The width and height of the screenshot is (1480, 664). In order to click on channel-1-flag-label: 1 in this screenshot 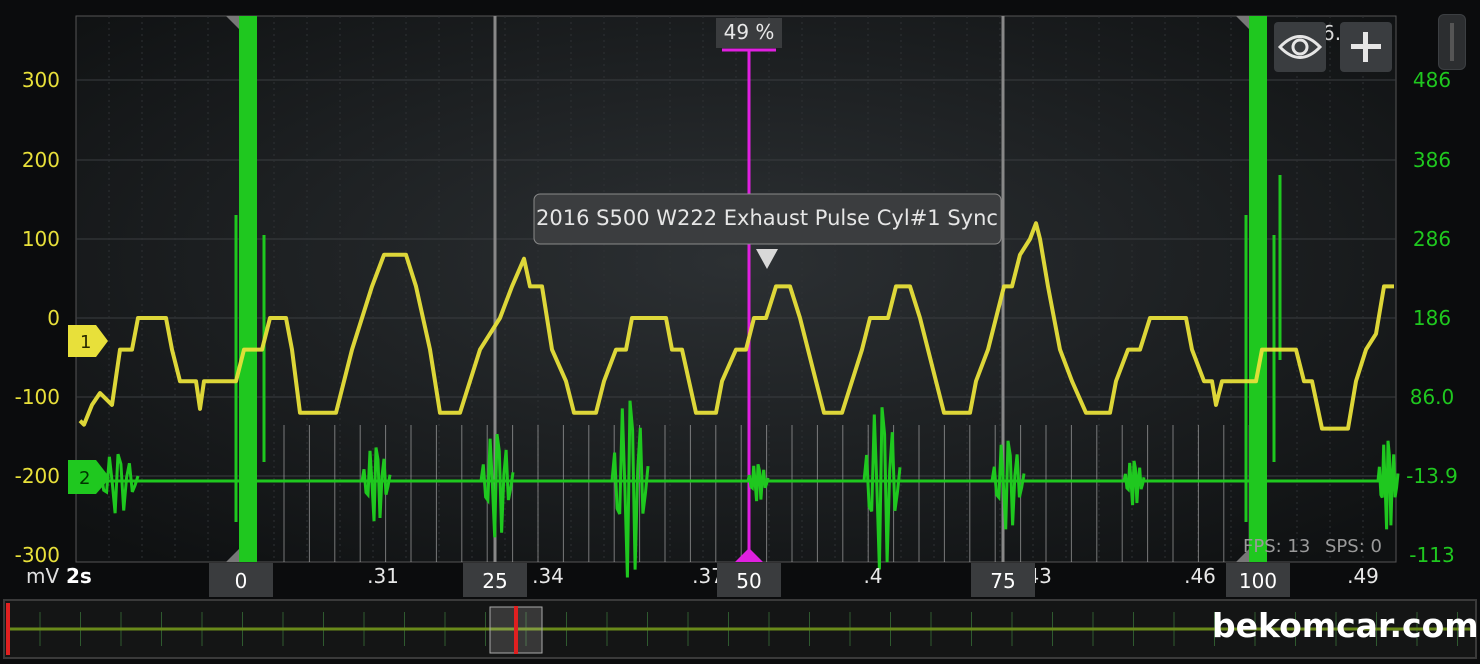, I will do `click(85, 342)`.